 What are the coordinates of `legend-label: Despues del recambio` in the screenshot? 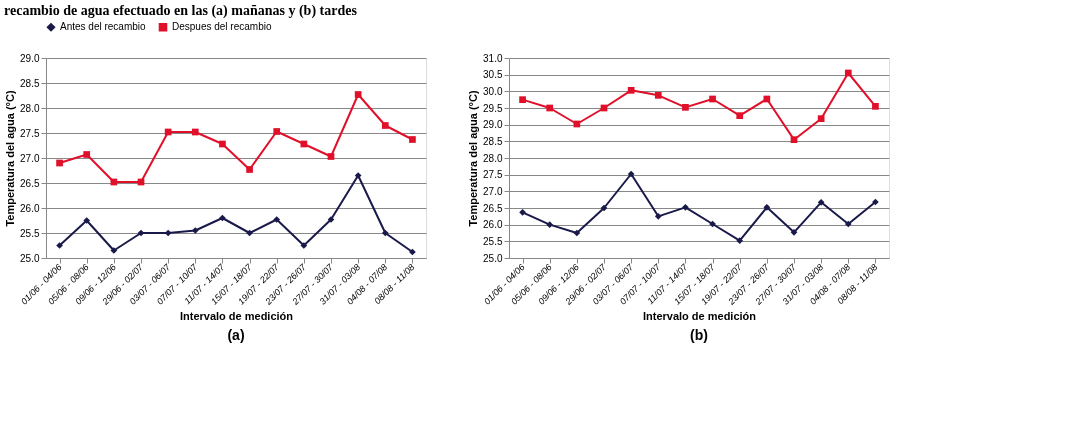 It's located at (222, 27).